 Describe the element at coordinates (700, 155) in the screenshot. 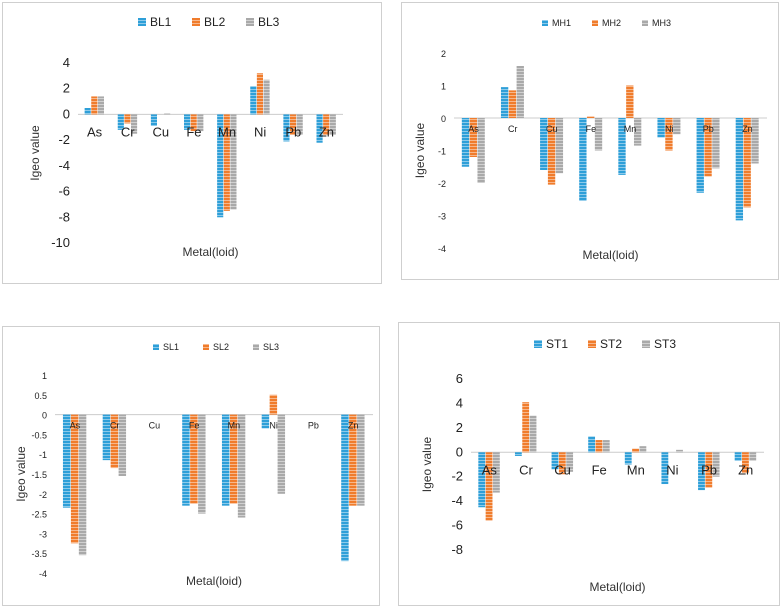

I see `bar-mh1-pb` at that location.